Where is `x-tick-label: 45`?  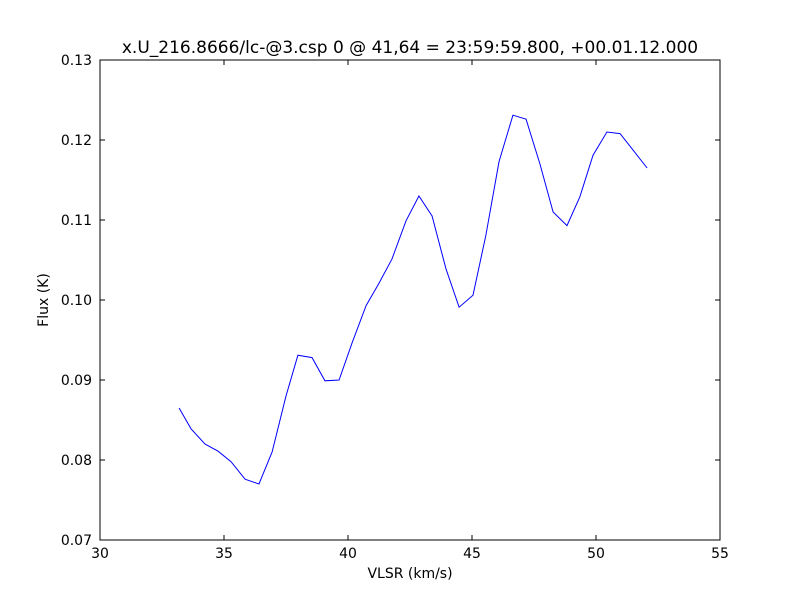 x-tick-label: 45 is located at coordinates (472, 554).